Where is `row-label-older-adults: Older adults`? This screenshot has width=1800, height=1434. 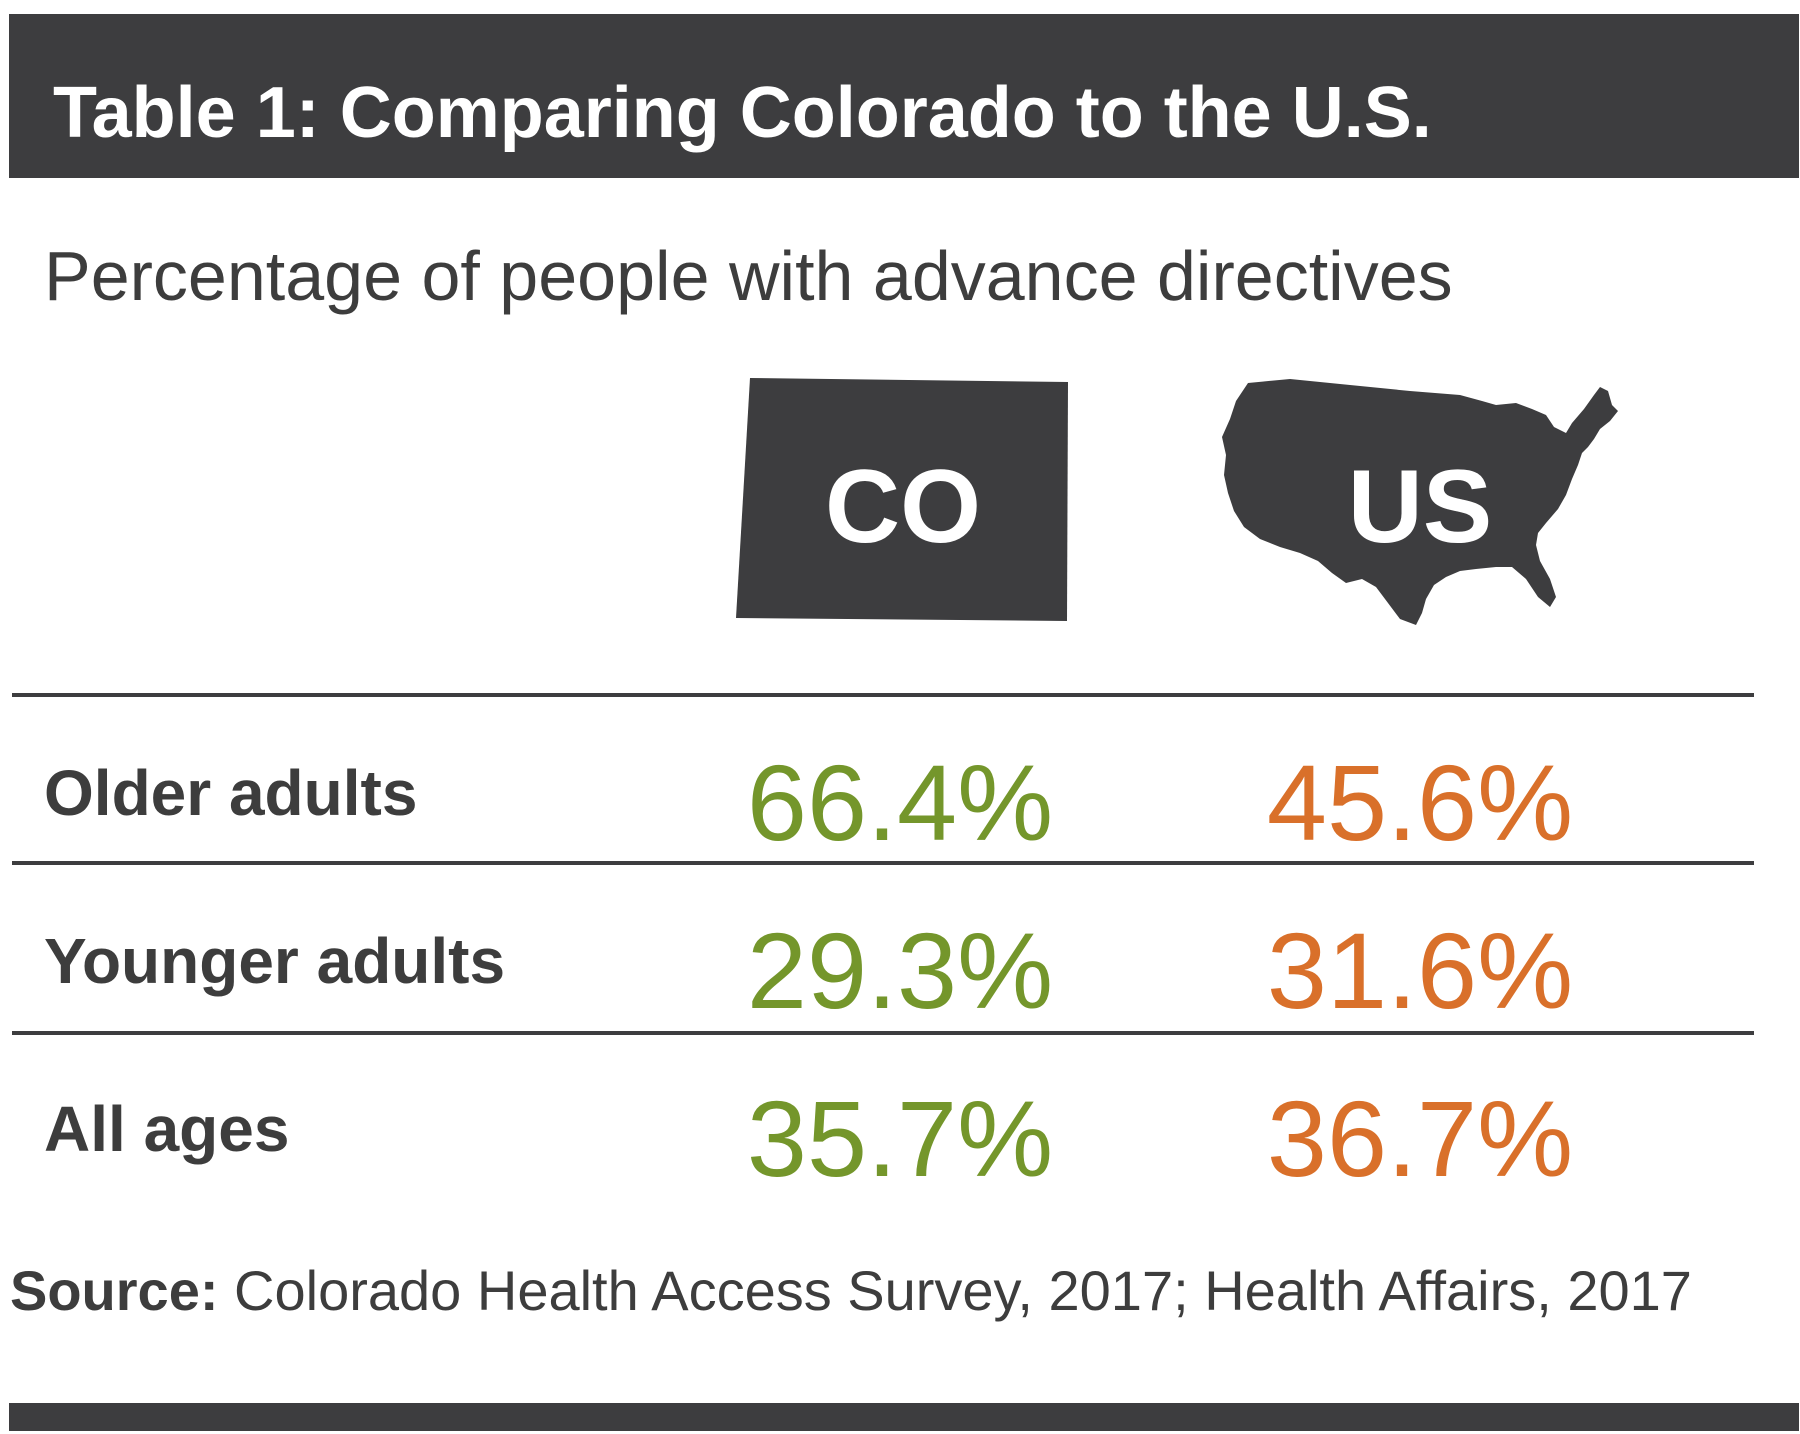
row-label-older-adults: Older adults is located at coordinates (231, 793).